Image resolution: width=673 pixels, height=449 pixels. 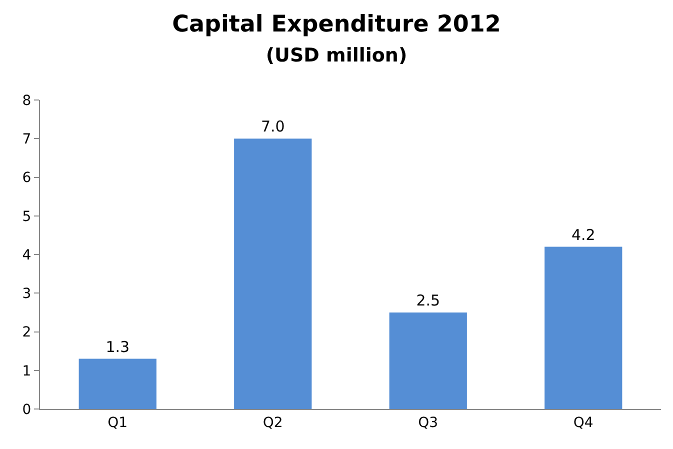 What do you see at coordinates (118, 422) in the screenshot?
I see `x-tick-label: Q1` at bounding box center [118, 422].